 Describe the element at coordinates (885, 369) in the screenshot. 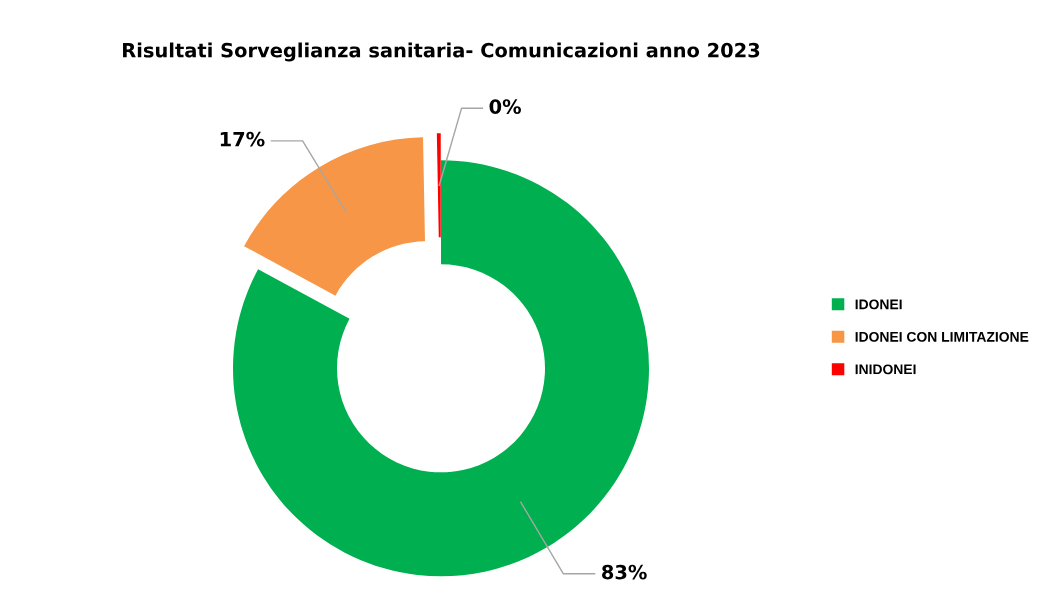

I see `legend-label: INIDONEI` at that location.